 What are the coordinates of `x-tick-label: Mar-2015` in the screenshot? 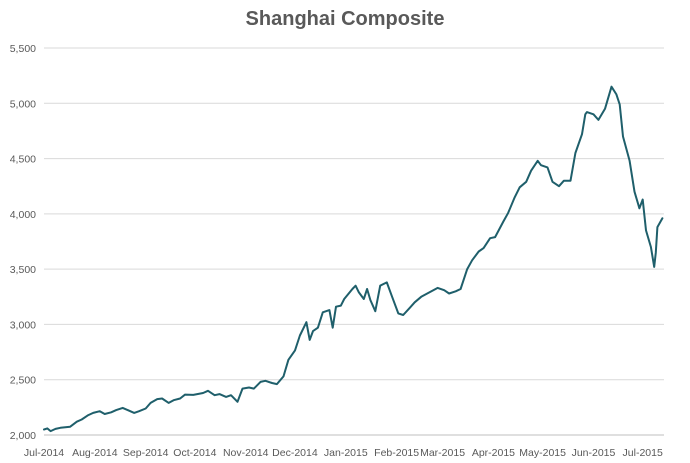 It's located at (442, 453).